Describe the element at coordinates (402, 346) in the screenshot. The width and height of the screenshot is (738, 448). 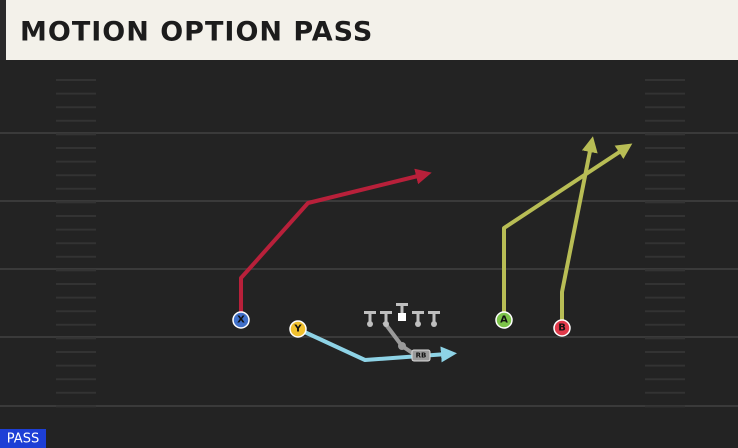
I see `motion-dot` at that location.